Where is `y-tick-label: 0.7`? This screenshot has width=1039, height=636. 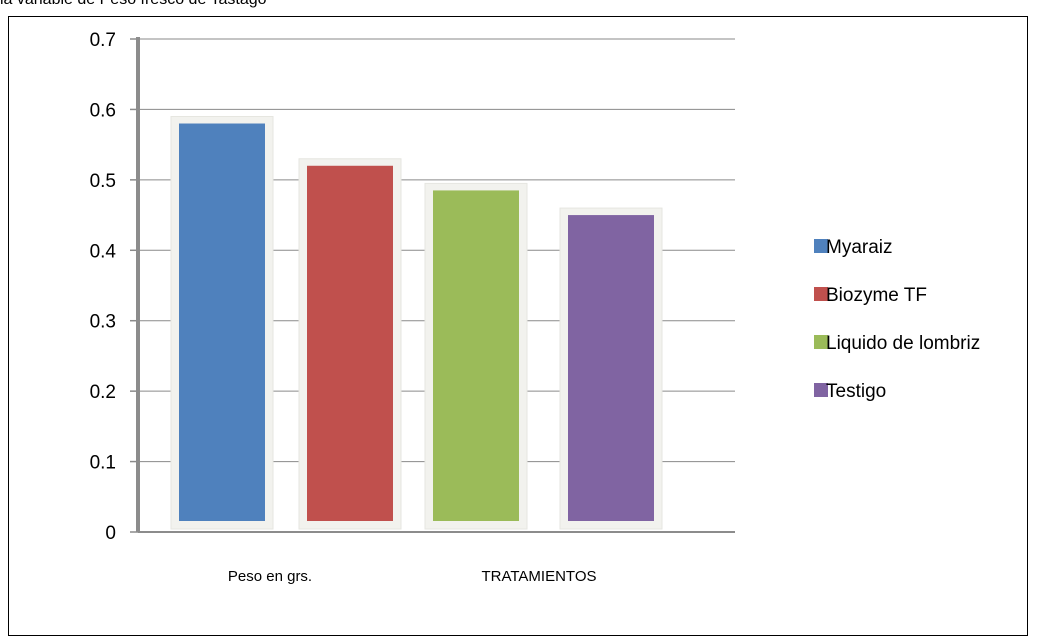 y-tick-label: 0.7 is located at coordinates (103, 40).